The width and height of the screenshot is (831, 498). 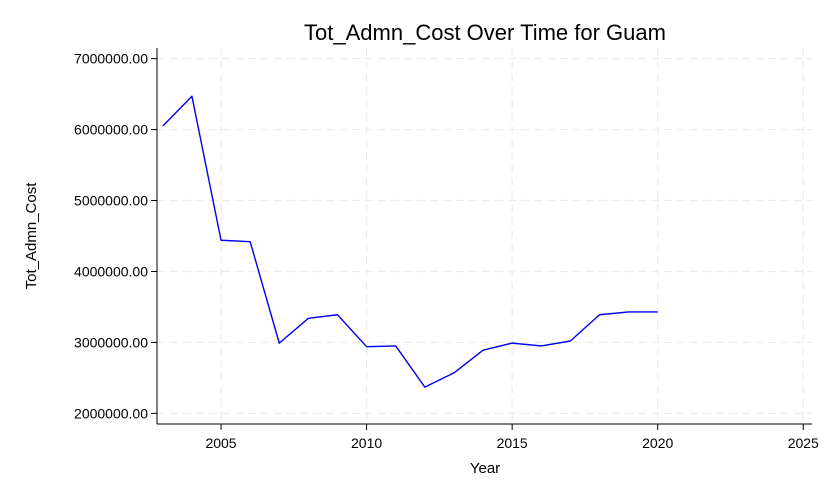 I want to click on y-tick-label: 6000000.00, so click(x=111, y=130).